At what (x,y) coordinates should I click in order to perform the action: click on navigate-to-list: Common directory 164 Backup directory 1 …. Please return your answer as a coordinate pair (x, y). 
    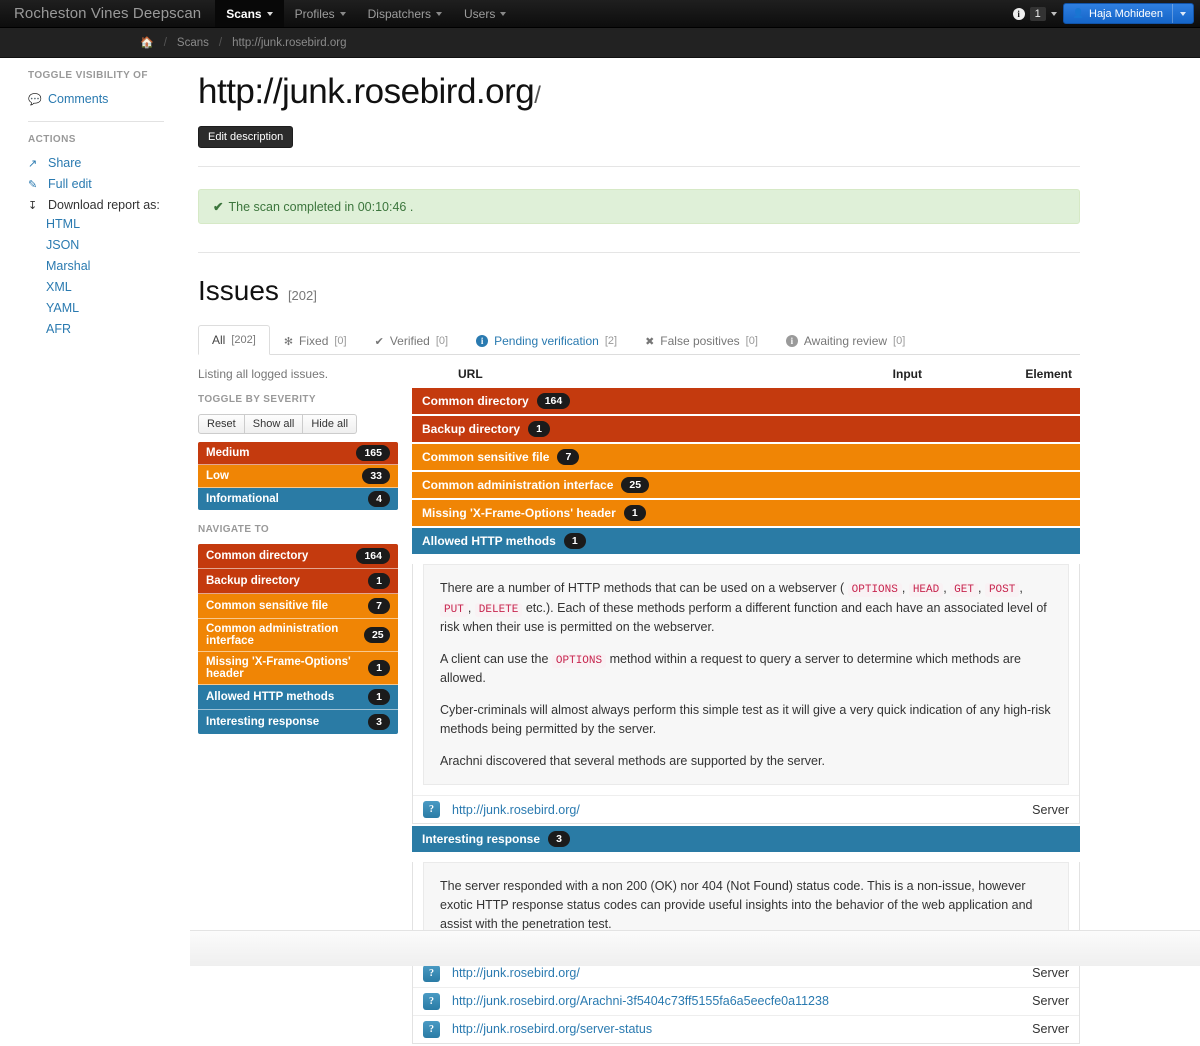
    Looking at the image, I should click on (298, 639).